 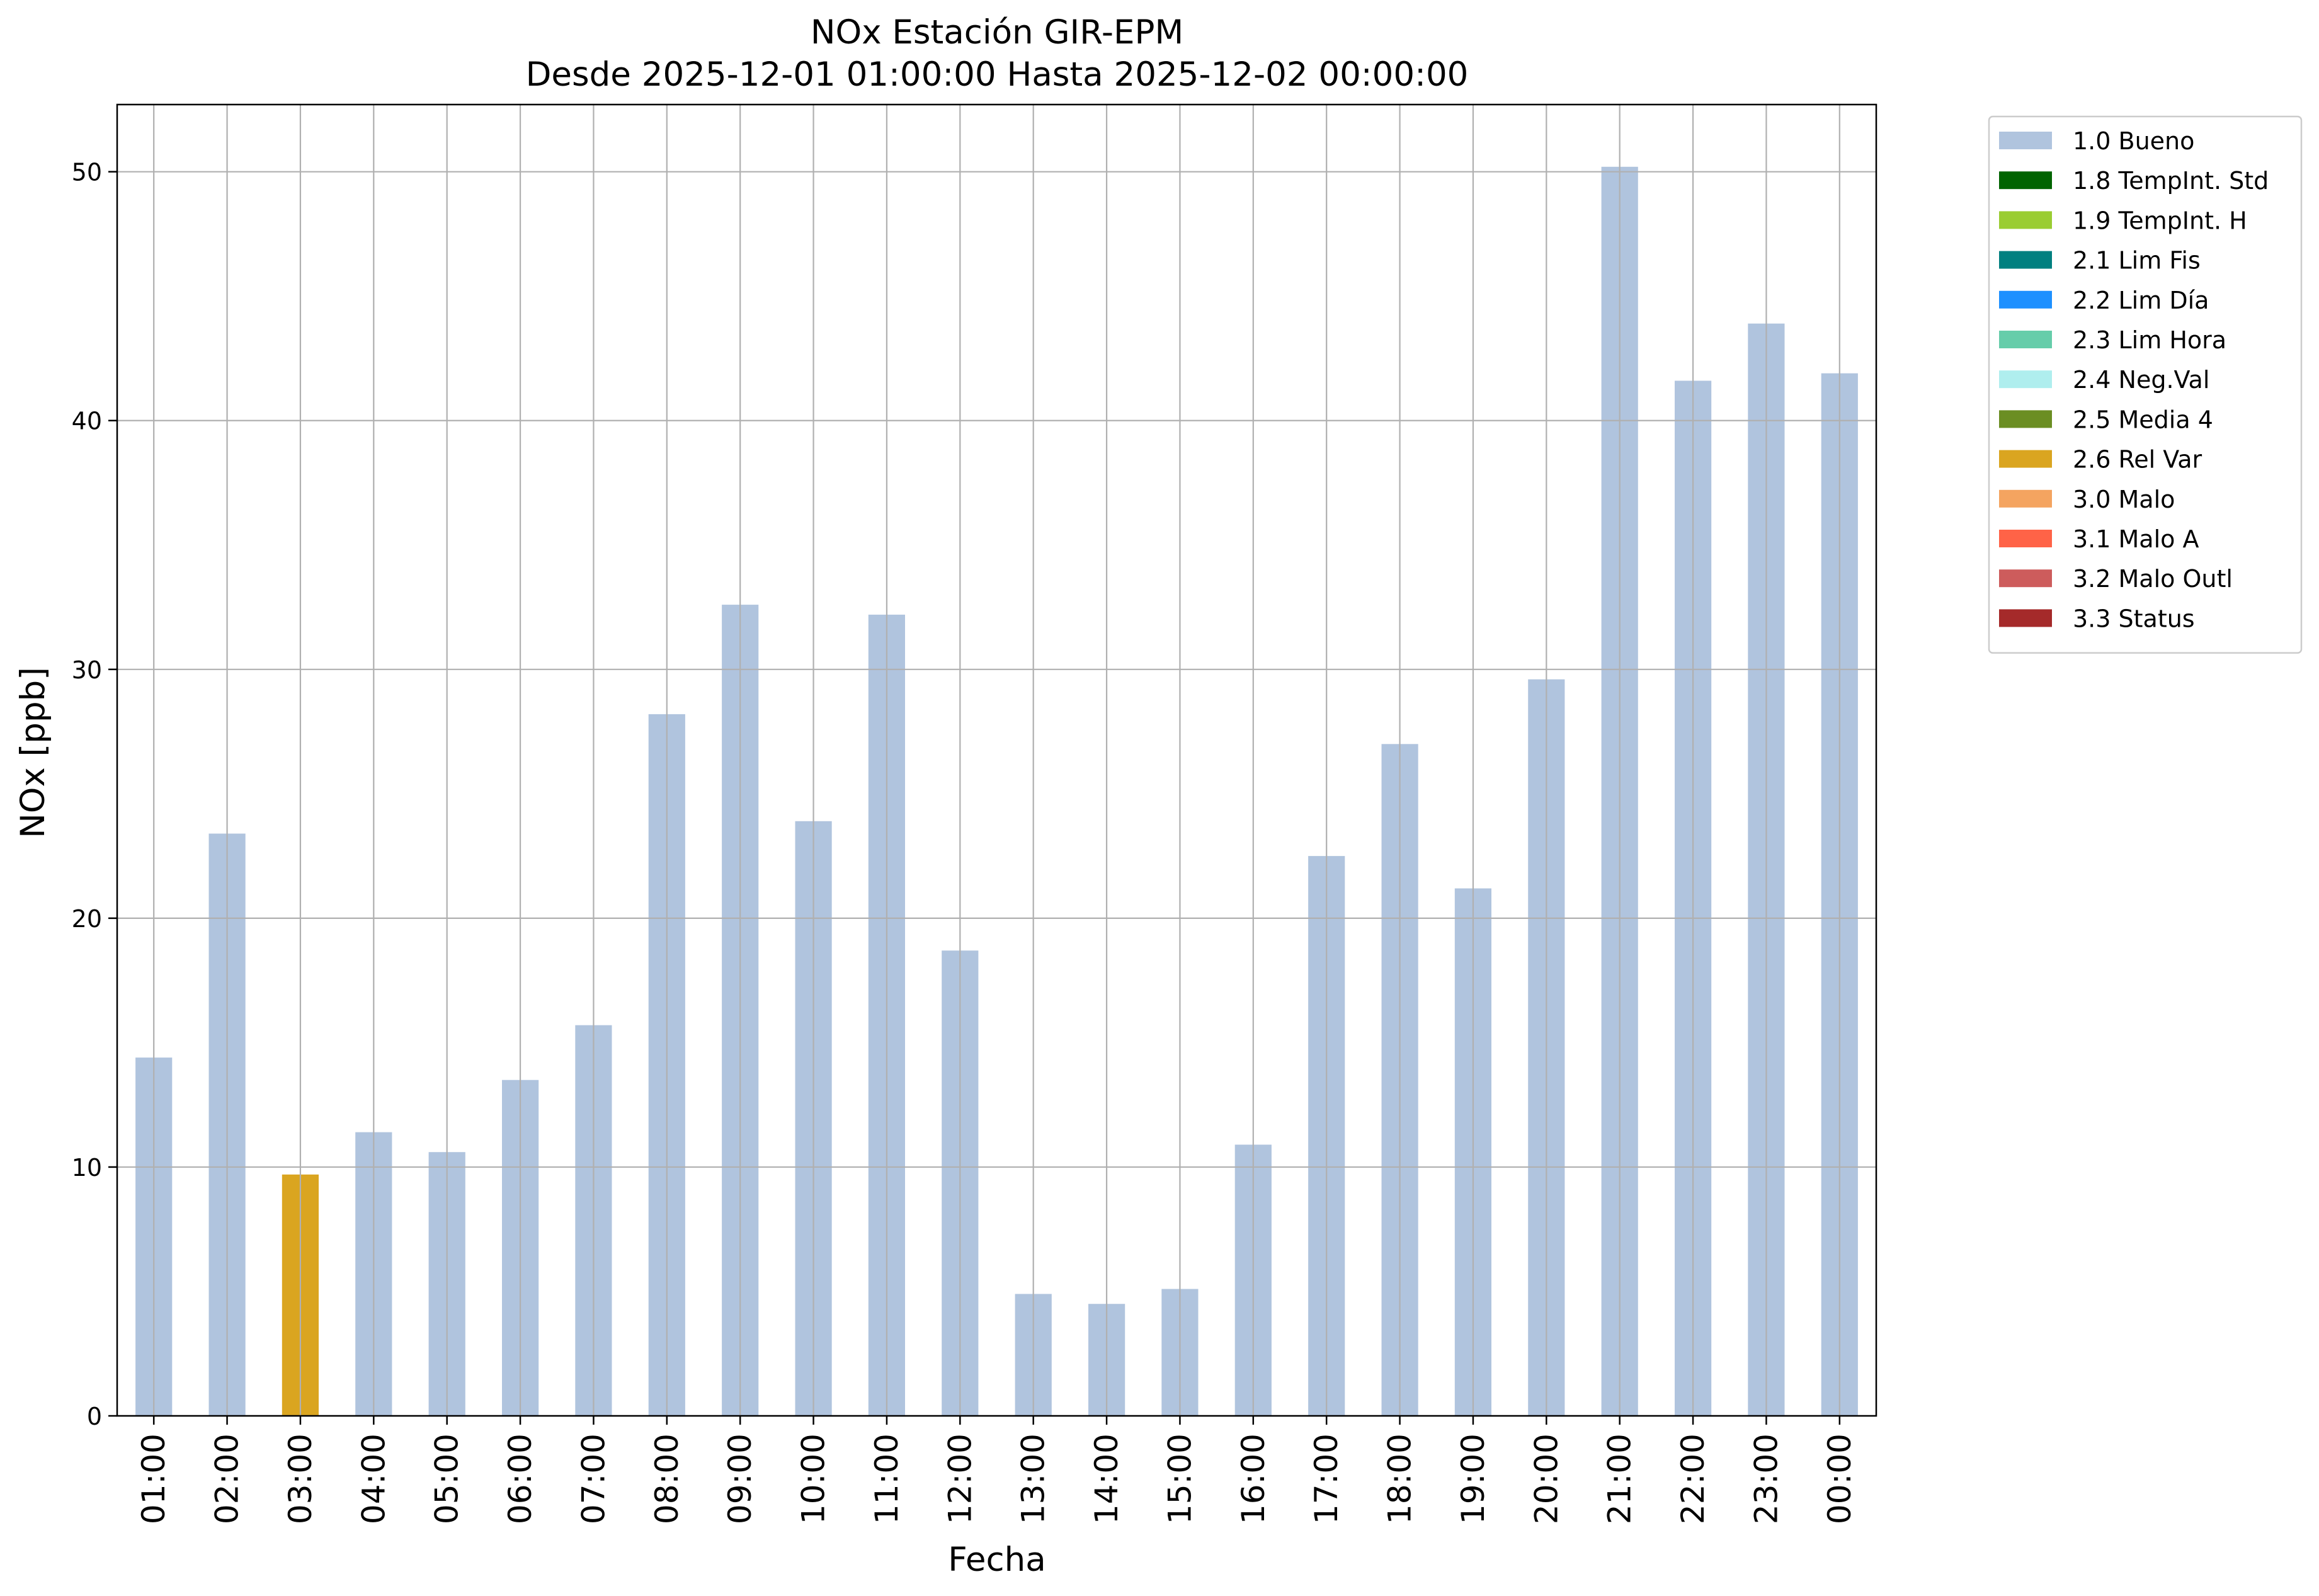 What do you see at coordinates (1253, 1479) in the screenshot?
I see `x-tick-label: 16:00` at bounding box center [1253, 1479].